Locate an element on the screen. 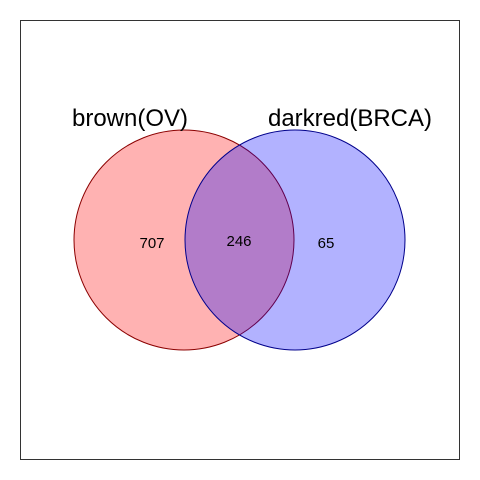 Image resolution: width=480 pixels, height=480 pixels. count-intersection: 246 is located at coordinates (238, 241).